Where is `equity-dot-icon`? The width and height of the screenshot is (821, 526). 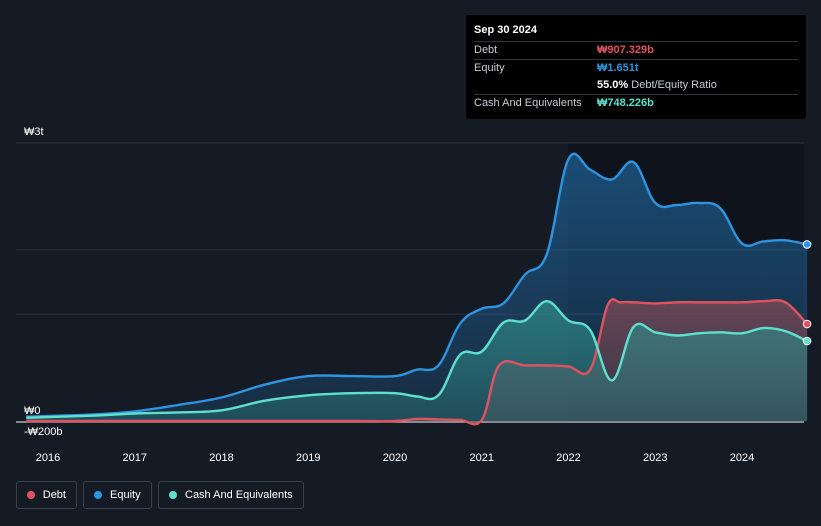
equity-dot-icon is located at coordinates (98, 495).